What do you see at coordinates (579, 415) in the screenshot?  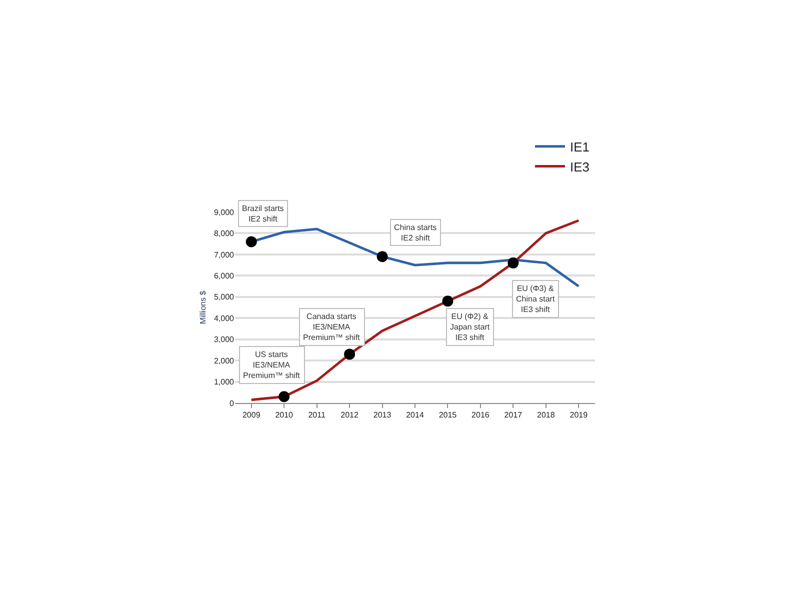 I see `x-tick-label: 2019` at bounding box center [579, 415].